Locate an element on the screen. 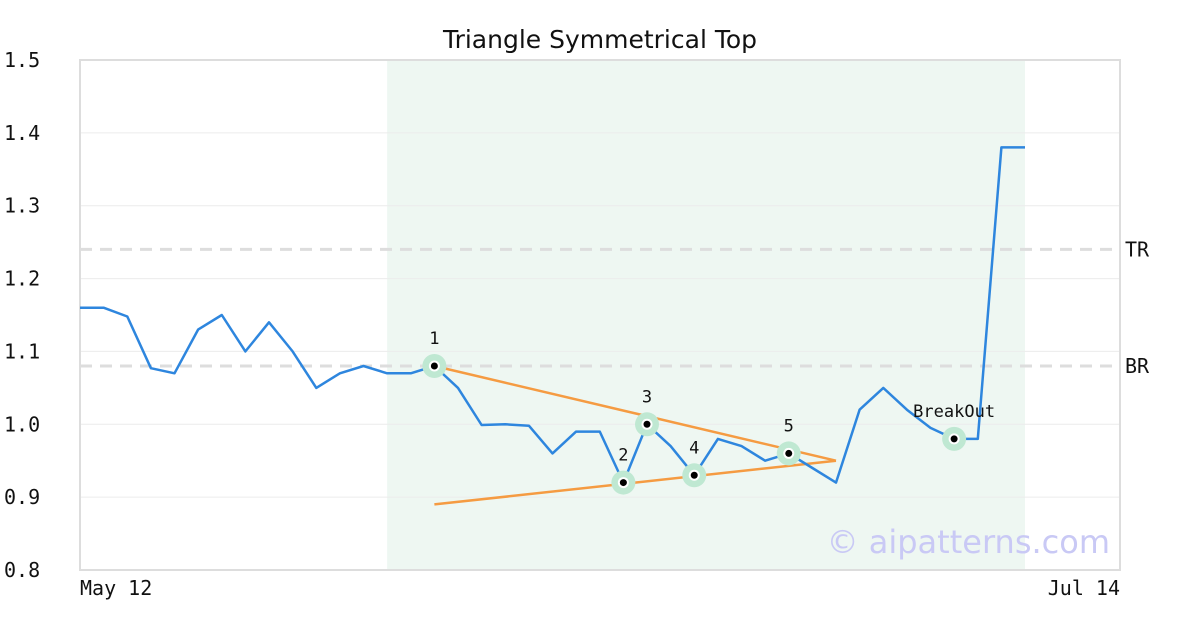 This screenshot has width=1200, height=630. y-tick-label: 1.3 is located at coordinates (22, 206).